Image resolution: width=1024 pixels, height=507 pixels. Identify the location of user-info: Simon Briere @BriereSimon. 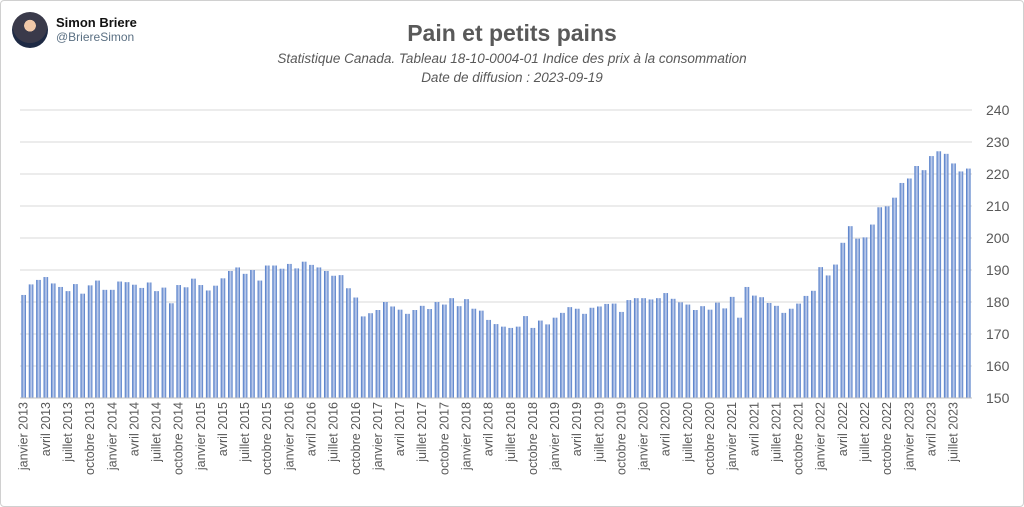
(96, 30).